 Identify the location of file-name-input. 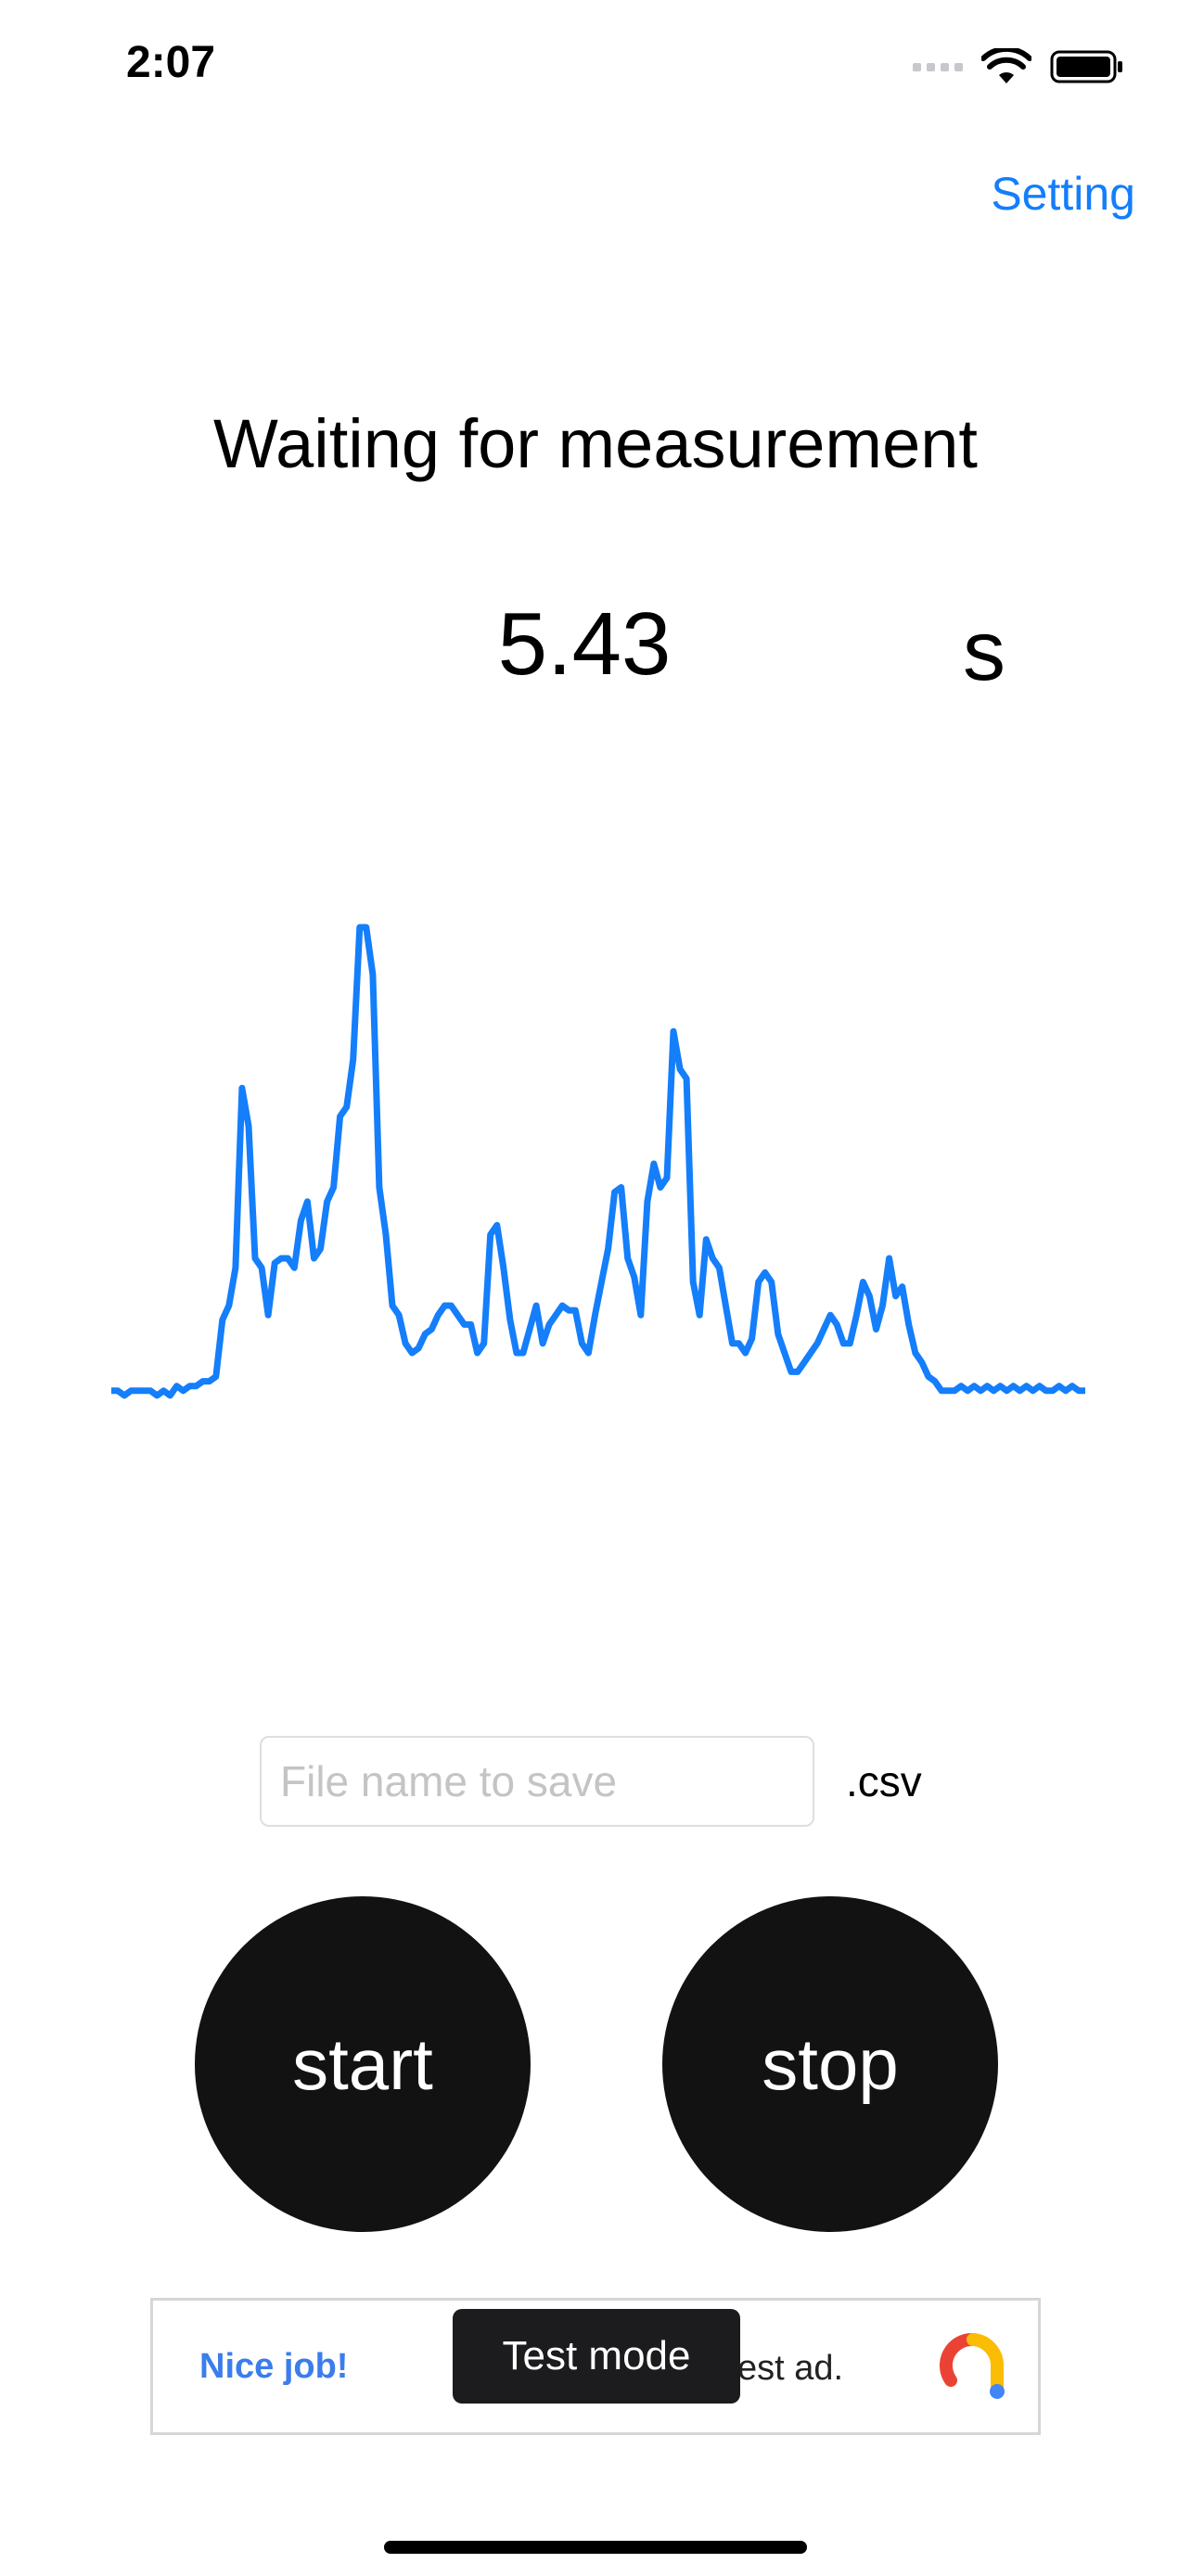
(537, 1781).